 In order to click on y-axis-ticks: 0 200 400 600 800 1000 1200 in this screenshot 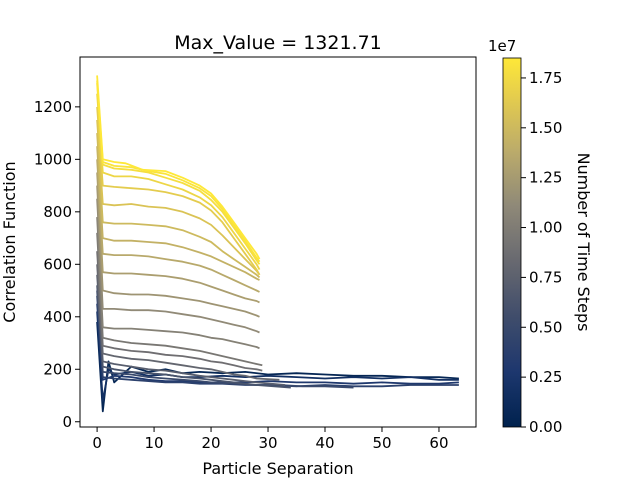, I will do `click(57, 264)`.